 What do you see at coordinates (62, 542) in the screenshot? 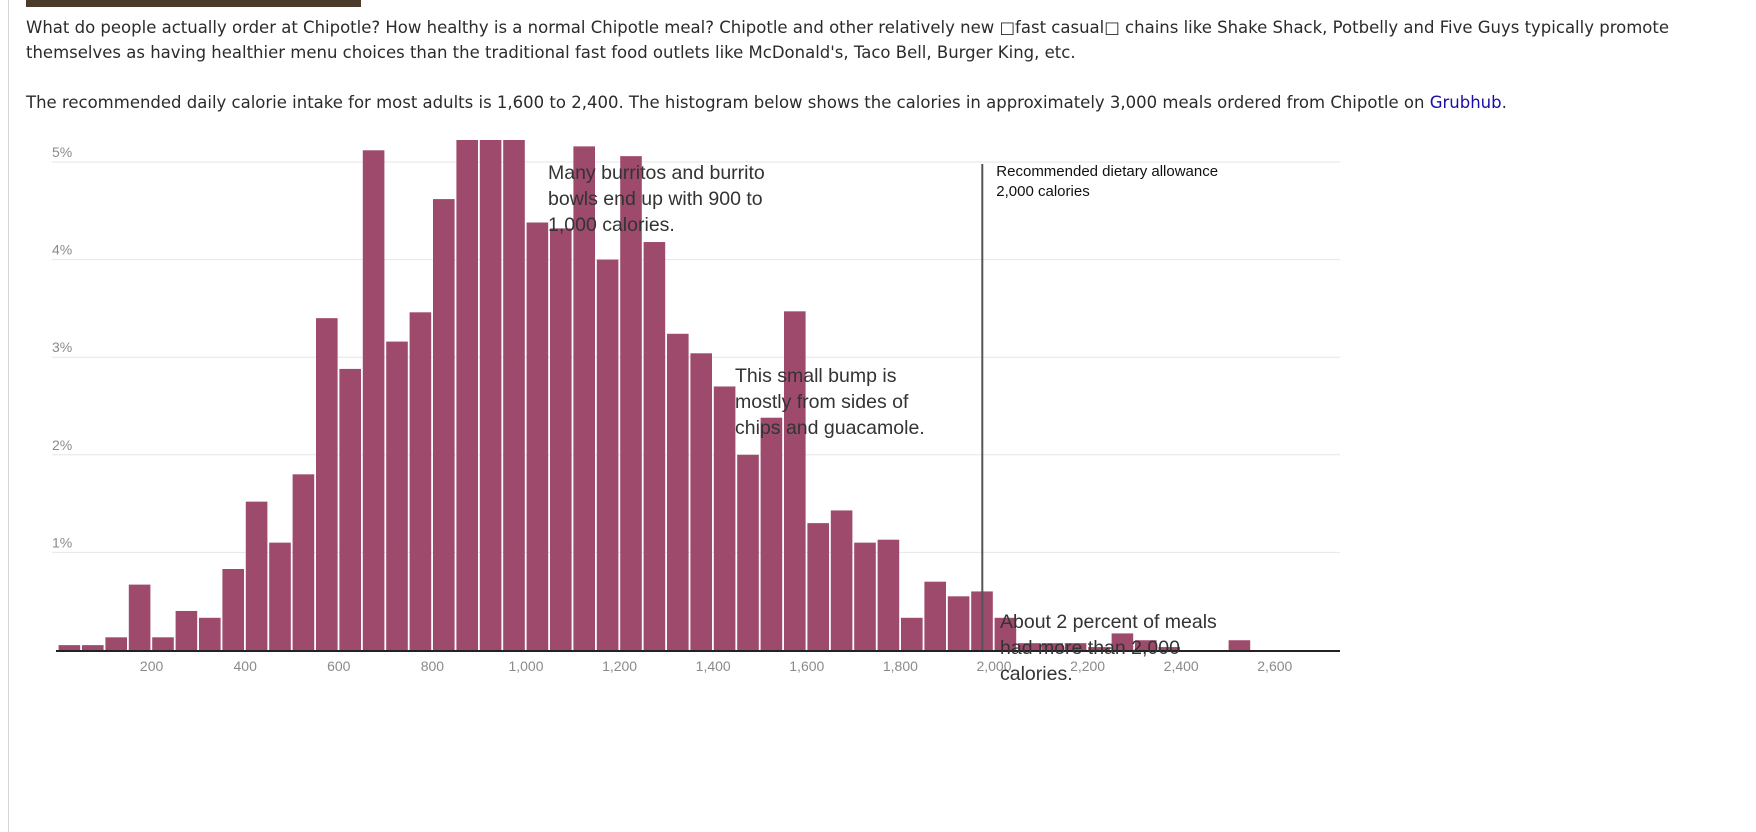
I see `y-tick-label: 1%` at bounding box center [62, 542].